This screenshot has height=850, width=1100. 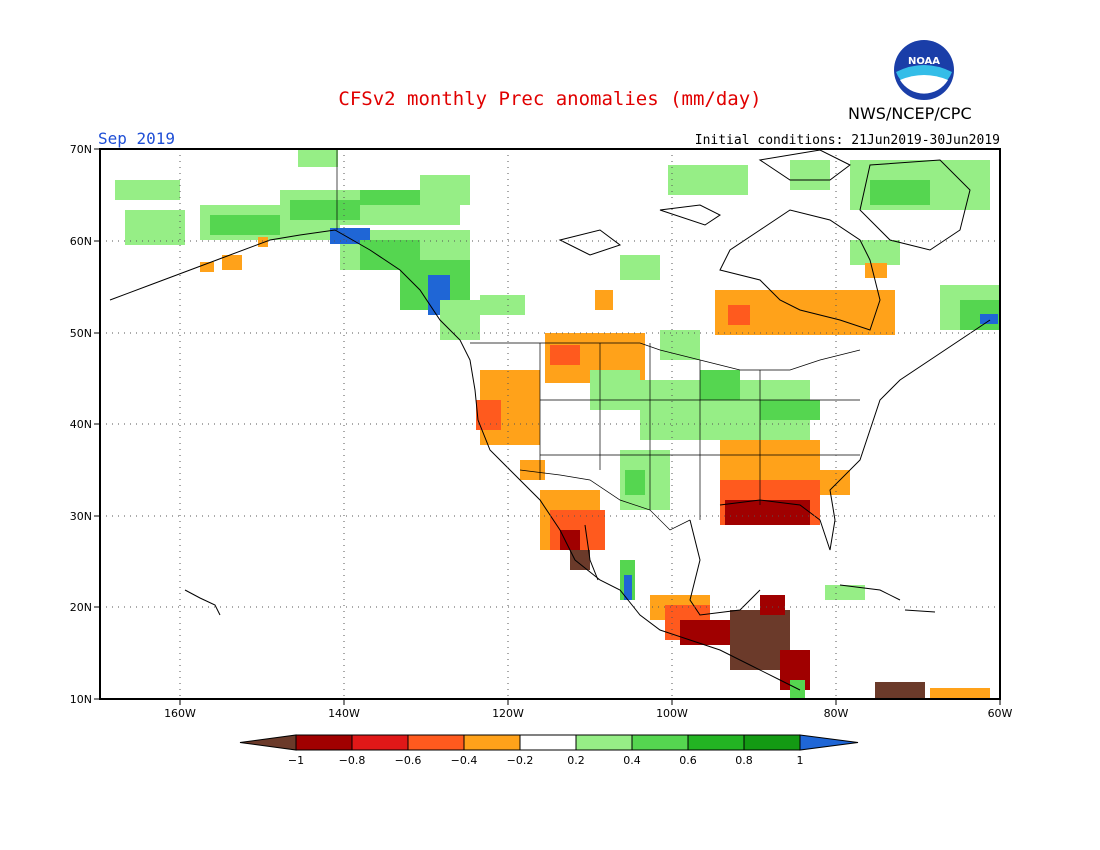 I want to click on lat-label: 20N, so click(x=81, y=607).